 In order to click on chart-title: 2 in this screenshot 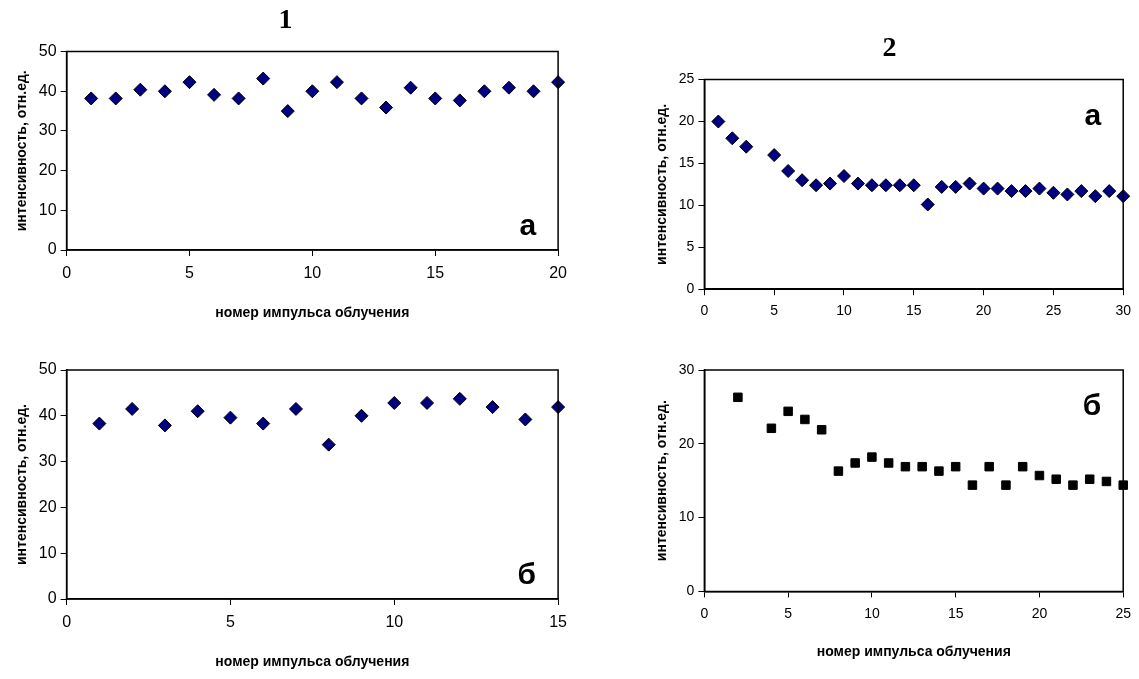, I will do `click(889, 47)`.